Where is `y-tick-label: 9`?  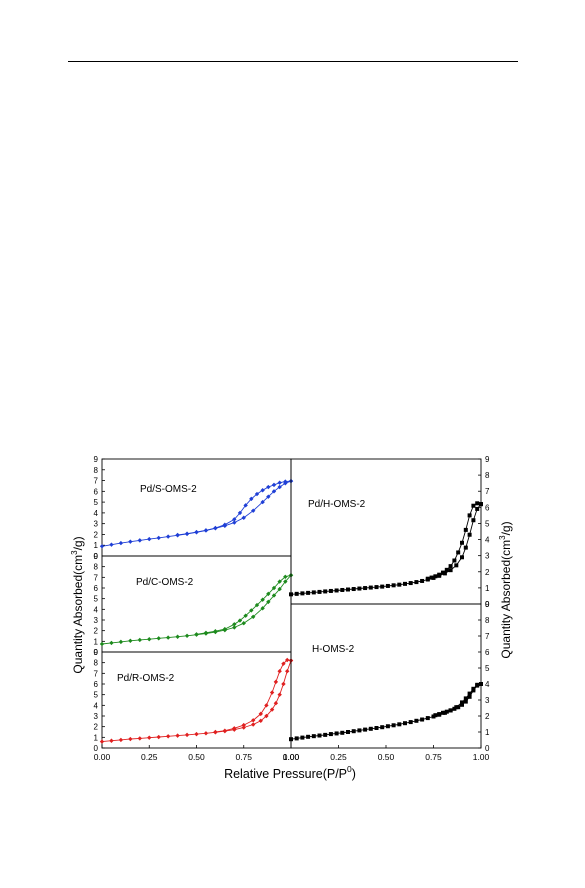 y-tick-label: 9 is located at coordinates (96, 652).